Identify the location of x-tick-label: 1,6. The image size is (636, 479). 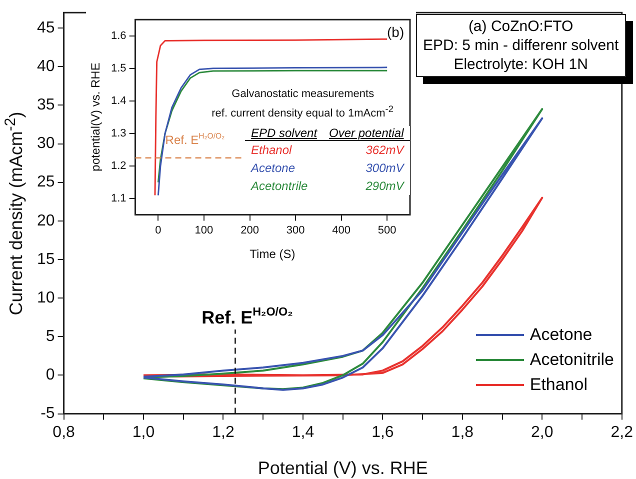
(383, 432).